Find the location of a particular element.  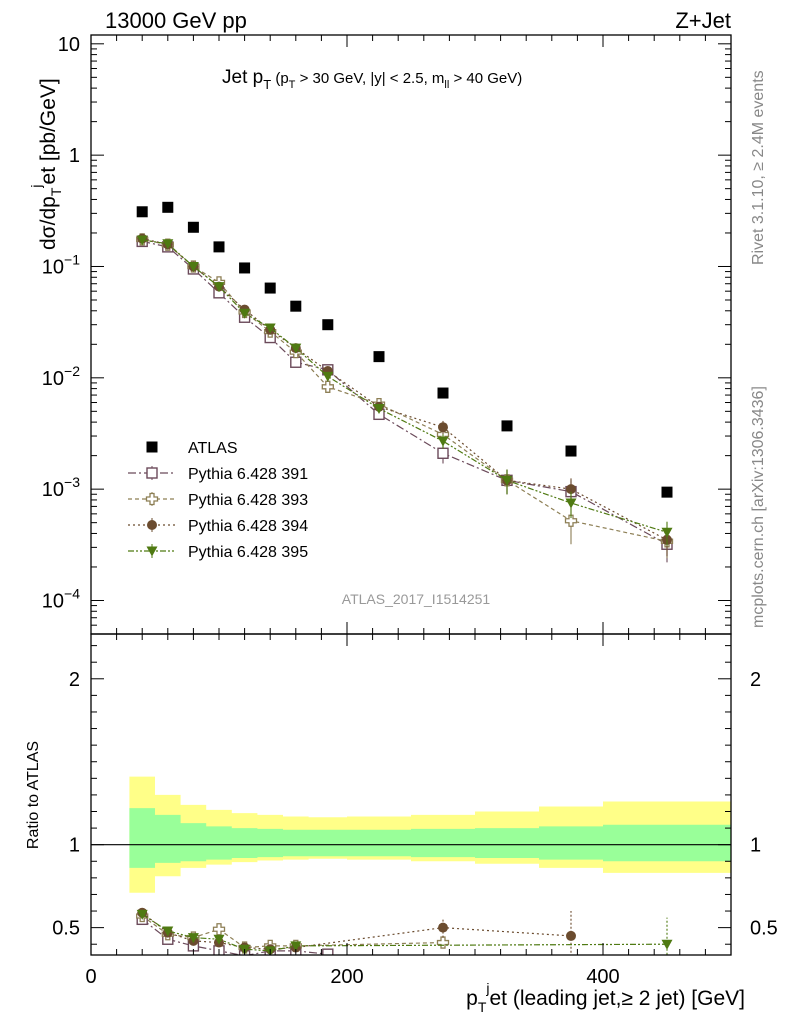

ratio-y-tick-label-right: 0.5 is located at coordinates (764, 929).